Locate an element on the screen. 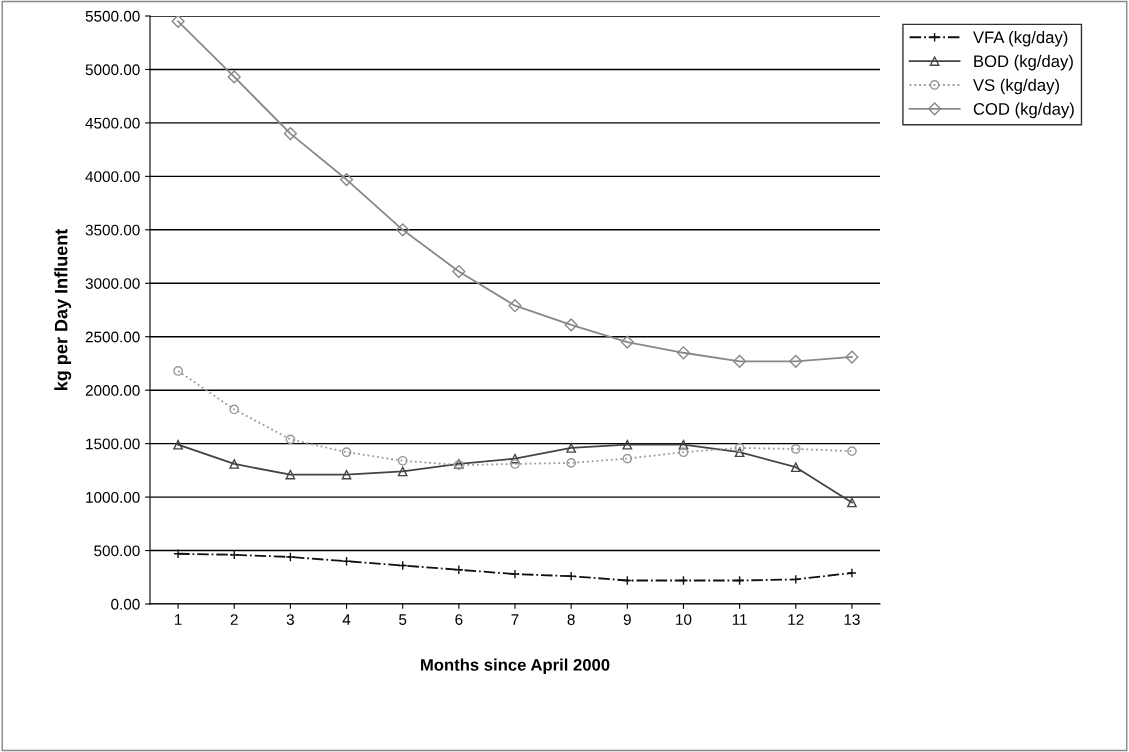 This screenshot has height=752, width=1129. x-tick-label: 13 is located at coordinates (852, 619).